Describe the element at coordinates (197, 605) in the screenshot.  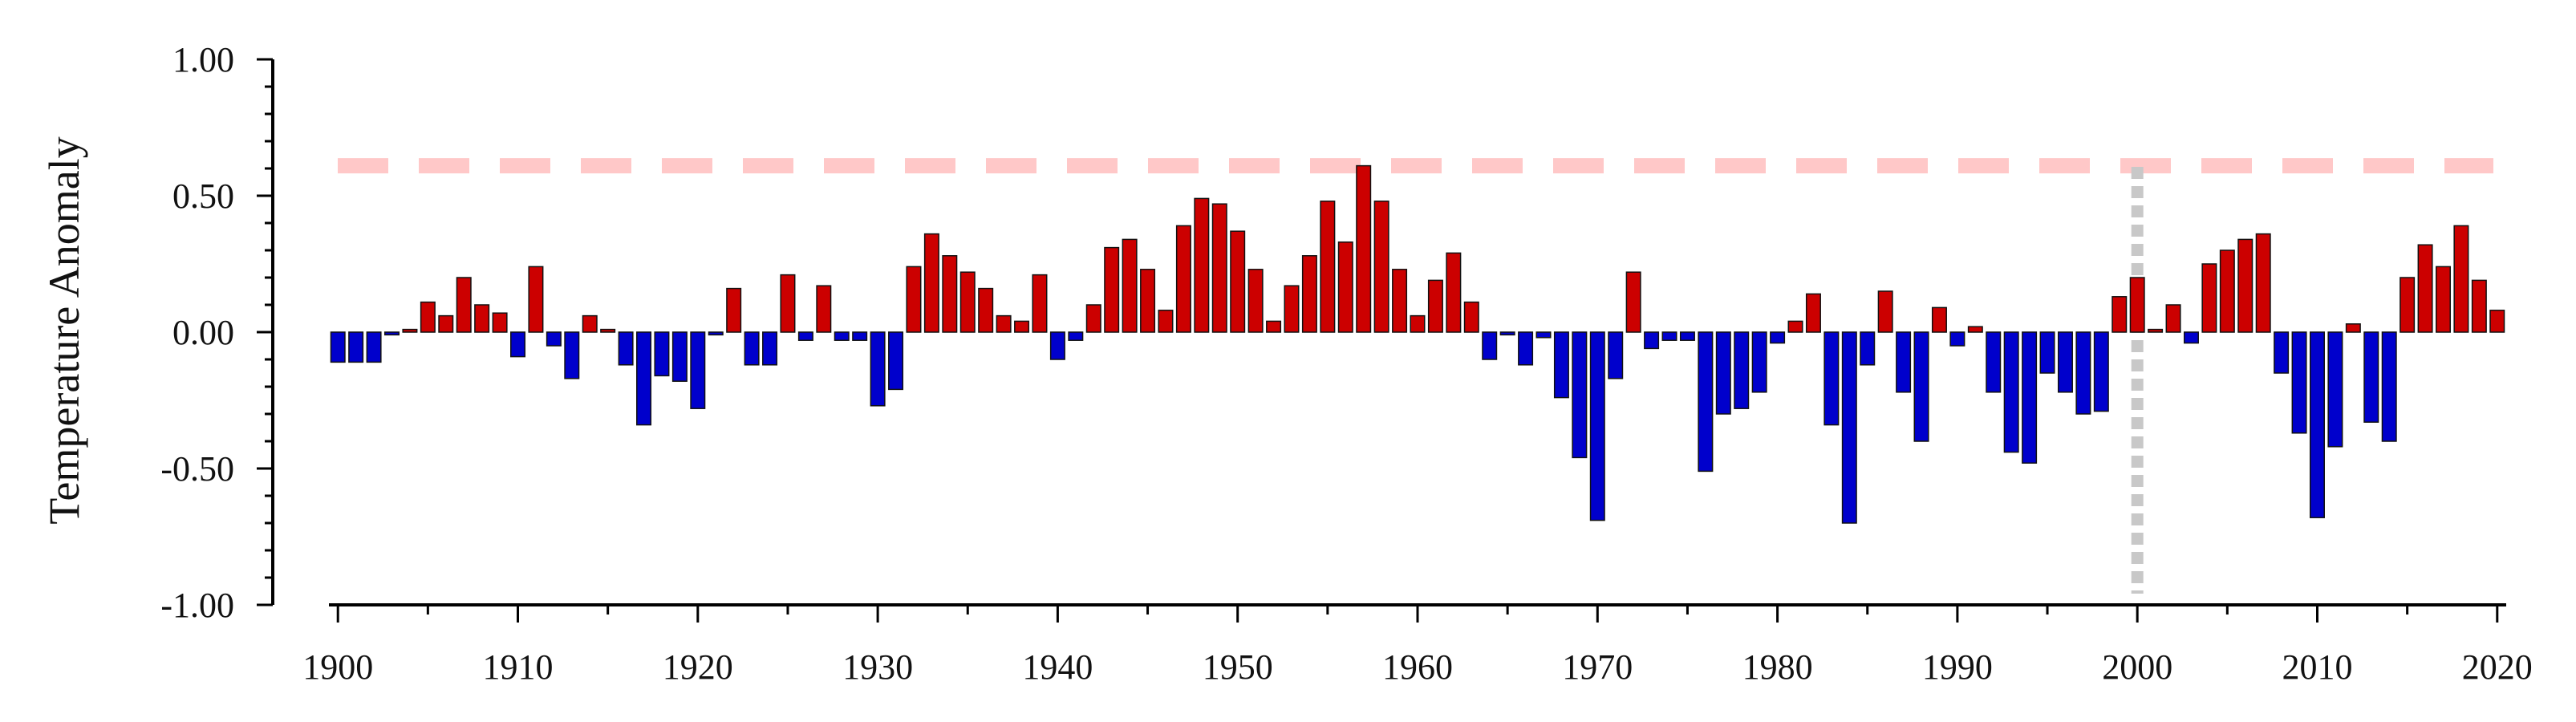
I see `y-tick-label: -1.00` at that location.